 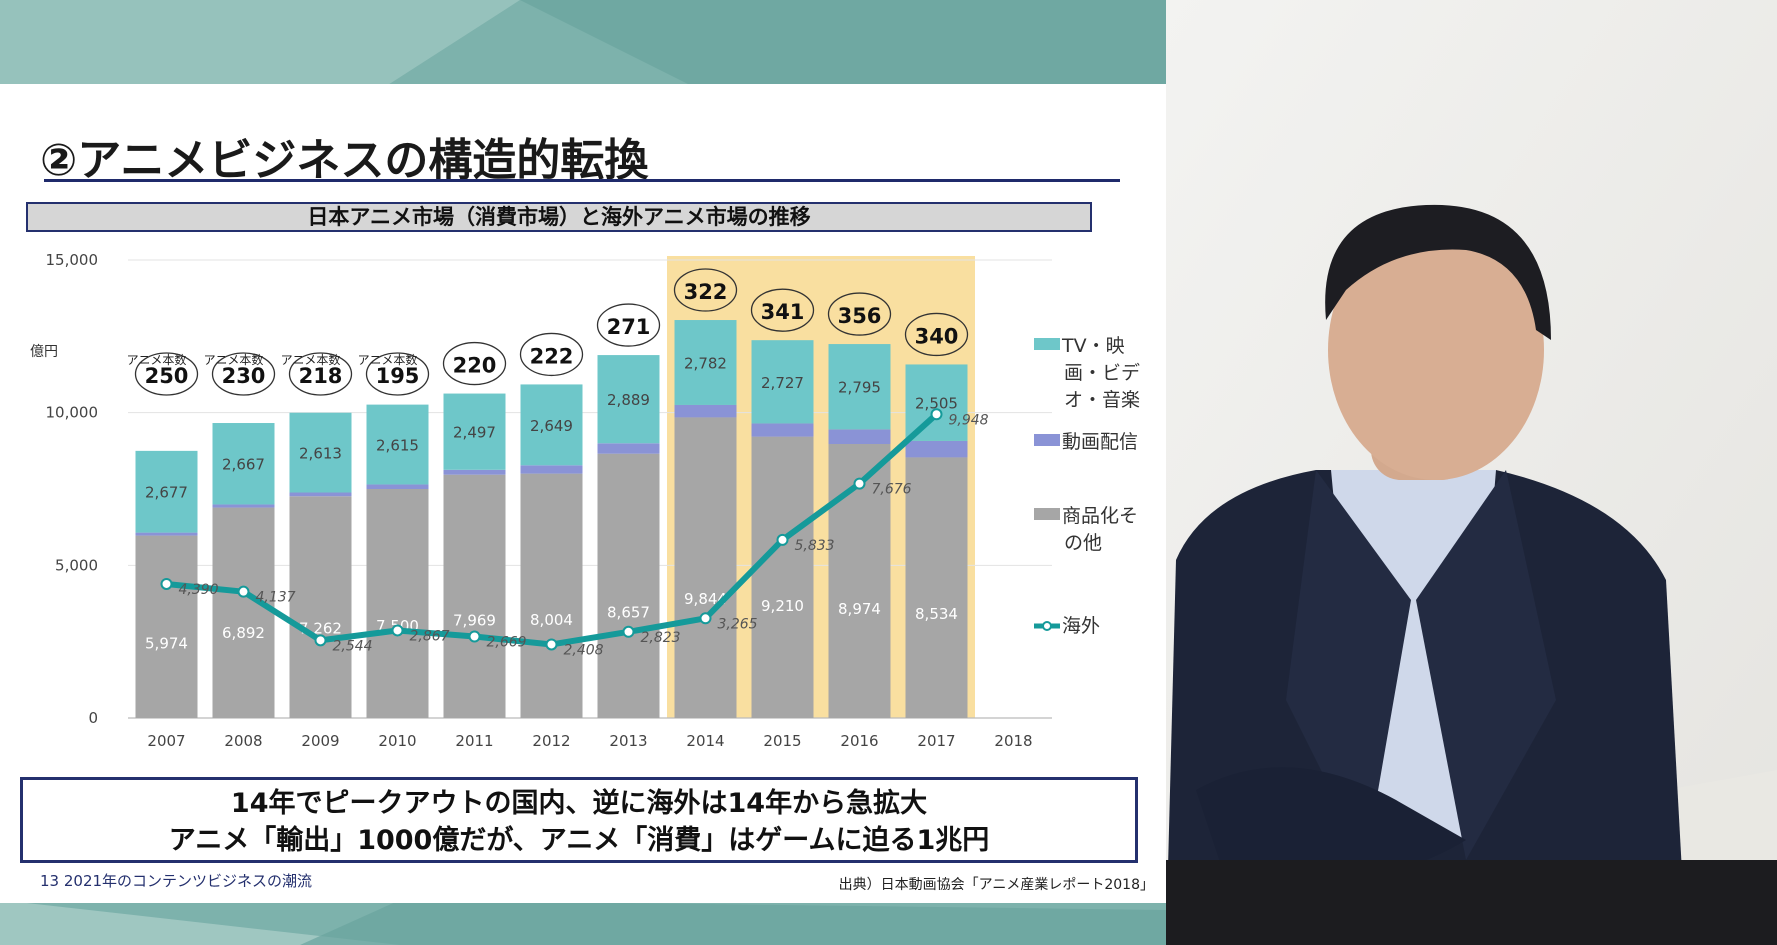 I want to click on bar-value-label: 8,534, so click(x=936, y=614).